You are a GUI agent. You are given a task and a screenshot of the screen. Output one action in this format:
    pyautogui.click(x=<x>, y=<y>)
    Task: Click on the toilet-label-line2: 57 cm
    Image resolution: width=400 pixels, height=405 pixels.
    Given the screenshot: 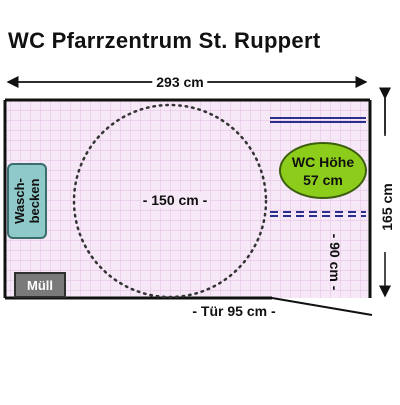 What is the action you would take?
    pyautogui.click(x=323, y=180)
    